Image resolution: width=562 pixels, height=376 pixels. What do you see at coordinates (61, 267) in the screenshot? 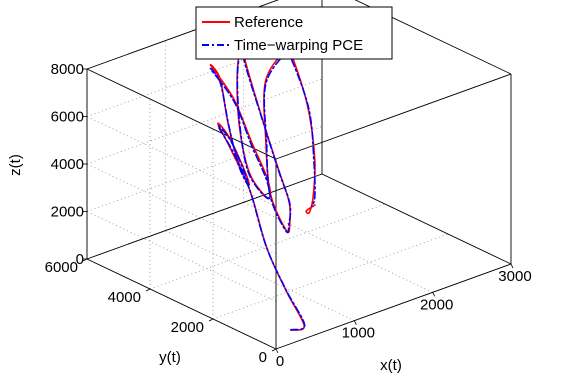
I see `y-tick-label: 6000` at bounding box center [61, 267].